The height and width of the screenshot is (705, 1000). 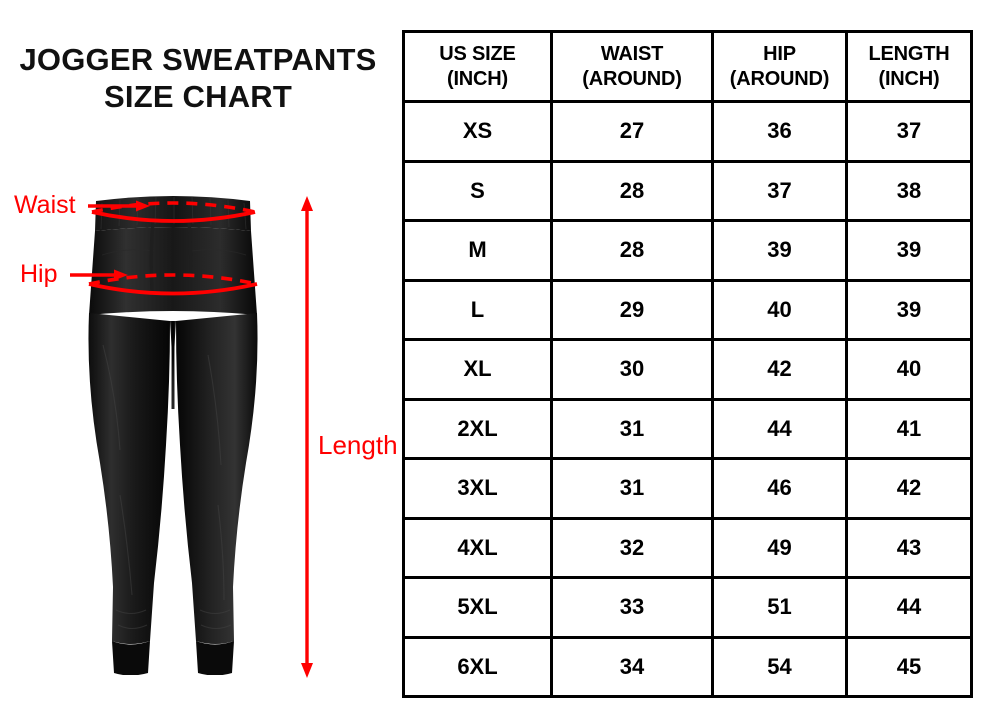 I want to click on table-row: S 28 37 38, so click(x=687, y=190).